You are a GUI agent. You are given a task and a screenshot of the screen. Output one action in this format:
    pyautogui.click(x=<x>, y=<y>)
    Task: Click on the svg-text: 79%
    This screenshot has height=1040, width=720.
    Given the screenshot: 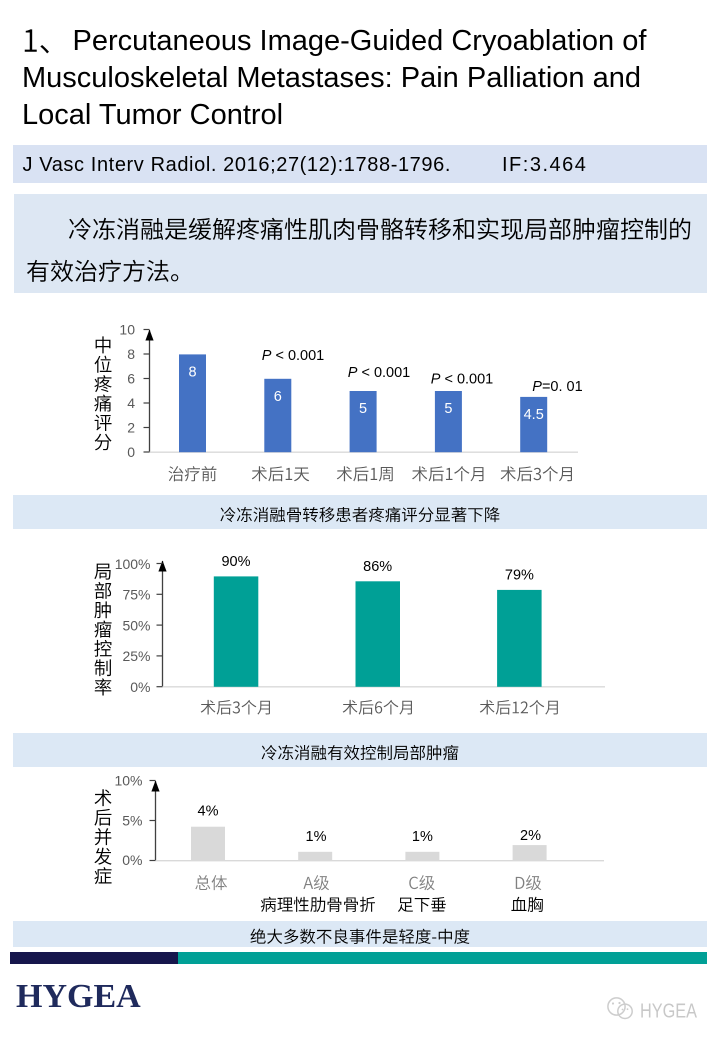 What is the action you would take?
    pyautogui.click(x=519, y=576)
    